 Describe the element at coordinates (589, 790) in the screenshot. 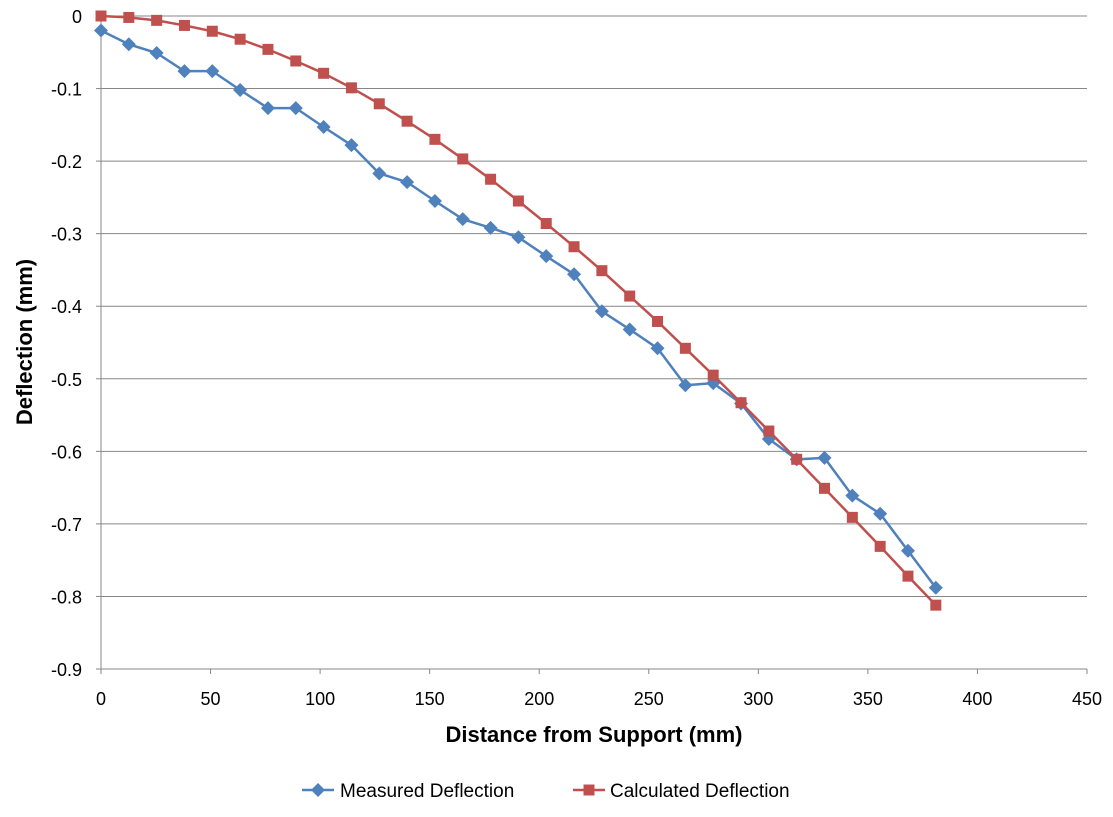

I see `legend-marker-calculated` at that location.